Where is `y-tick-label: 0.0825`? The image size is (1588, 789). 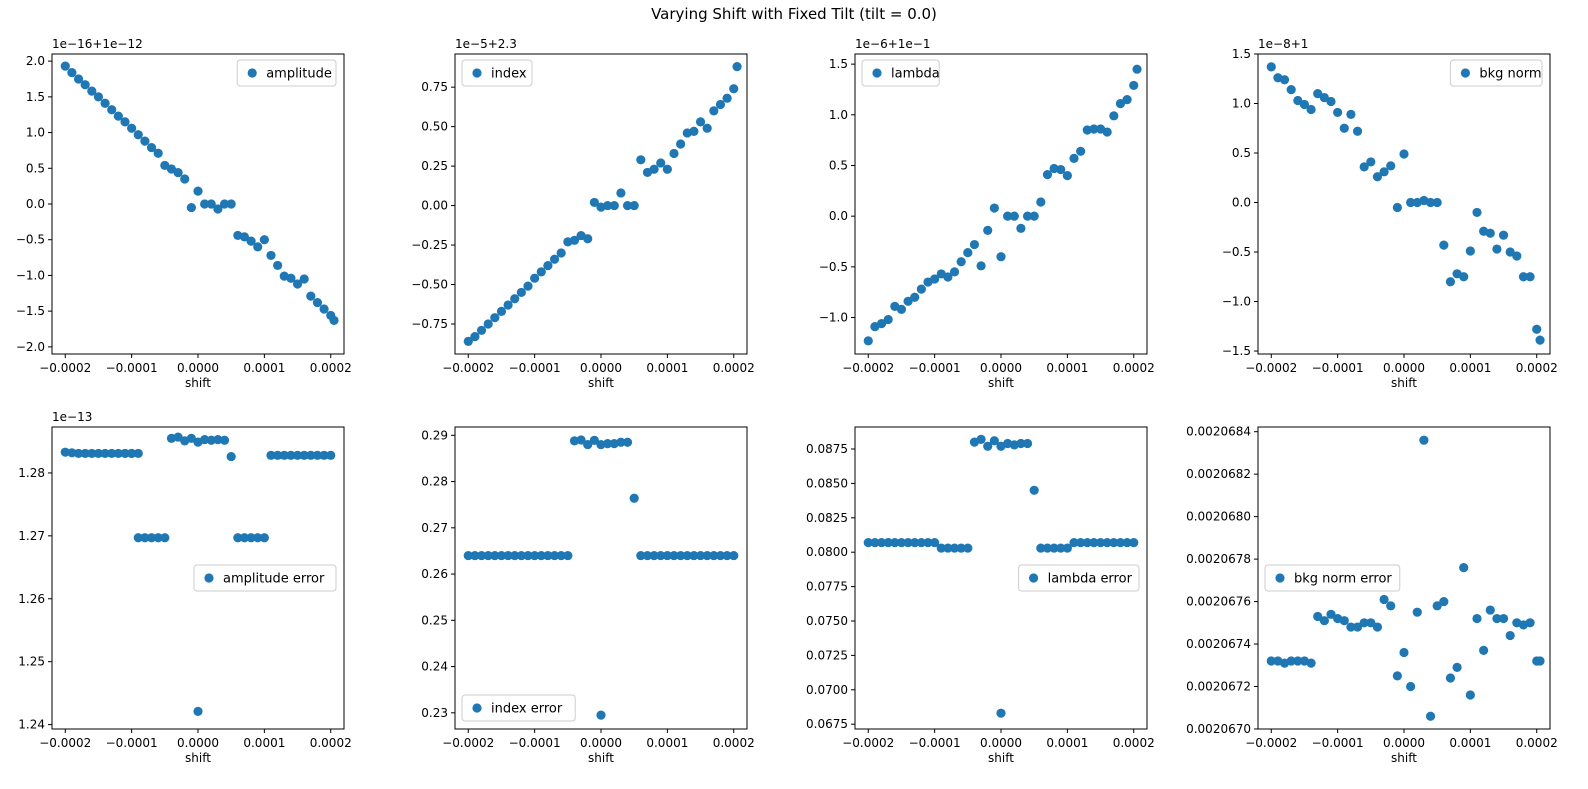 y-tick-label: 0.0825 is located at coordinates (827, 518).